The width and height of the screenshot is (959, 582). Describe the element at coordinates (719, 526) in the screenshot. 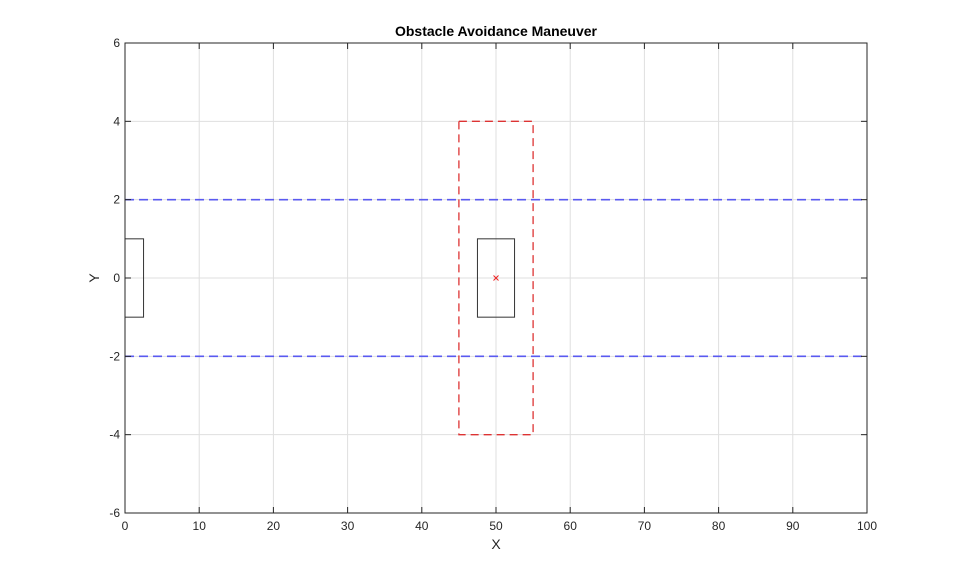

I see `x-tick-label-80: 80` at that location.